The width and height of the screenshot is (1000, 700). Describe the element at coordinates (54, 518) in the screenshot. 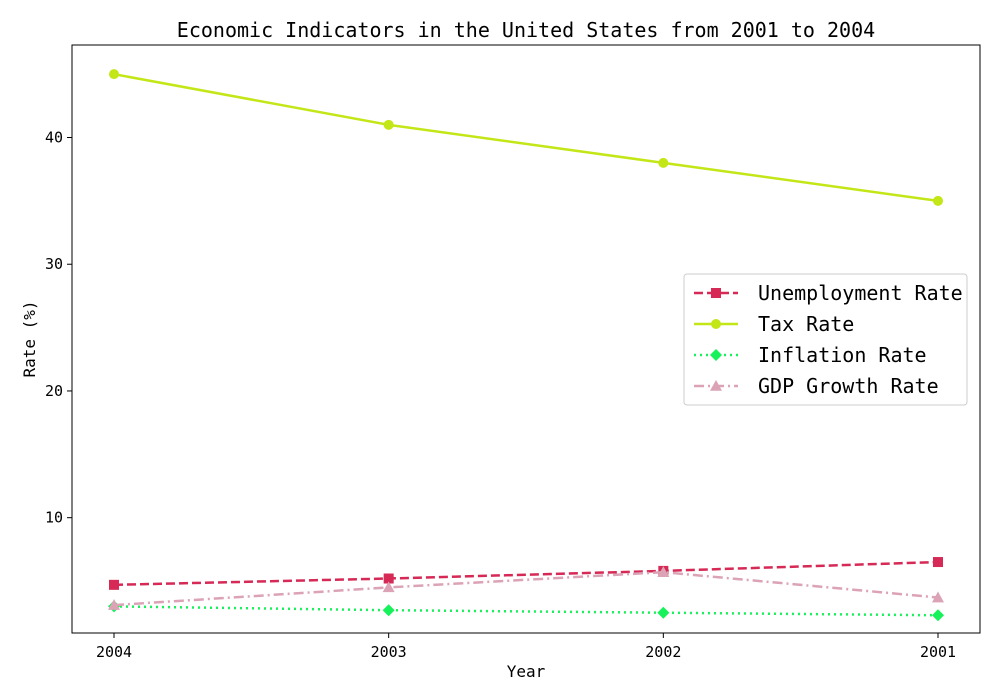

I see `y-tick-label: 10` at that location.